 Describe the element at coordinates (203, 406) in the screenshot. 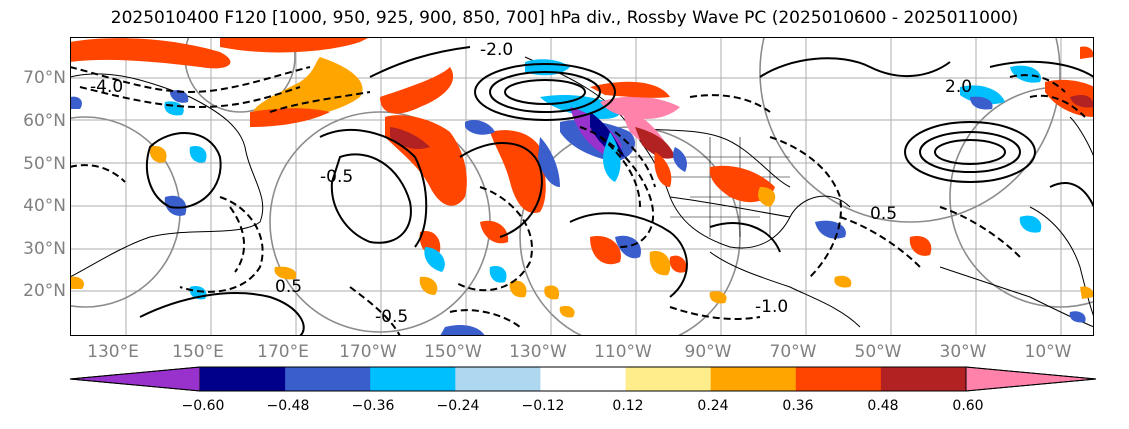

I see `colorbar-tick-label: −0.60` at that location.